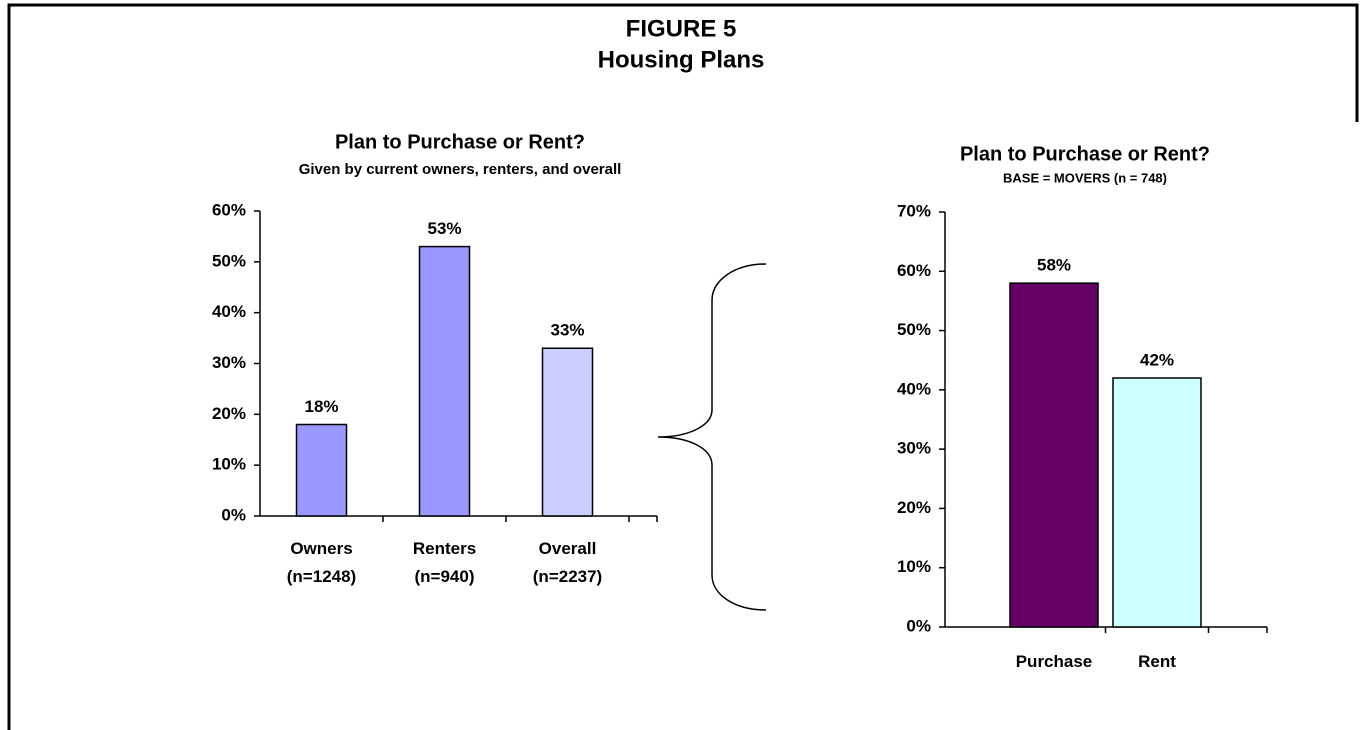 This screenshot has width=1362, height=730. I want to click on value-label: 18%, so click(321, 406).